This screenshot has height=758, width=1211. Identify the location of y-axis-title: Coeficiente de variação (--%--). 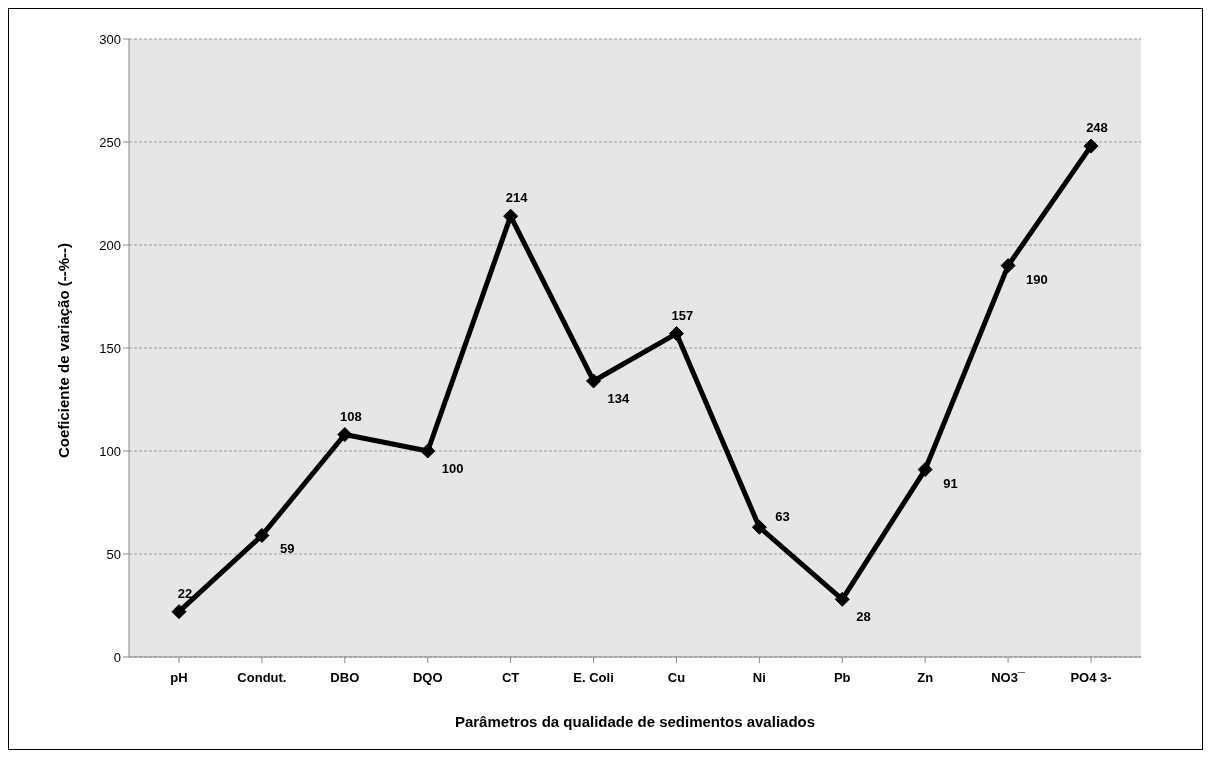
(64, 350).